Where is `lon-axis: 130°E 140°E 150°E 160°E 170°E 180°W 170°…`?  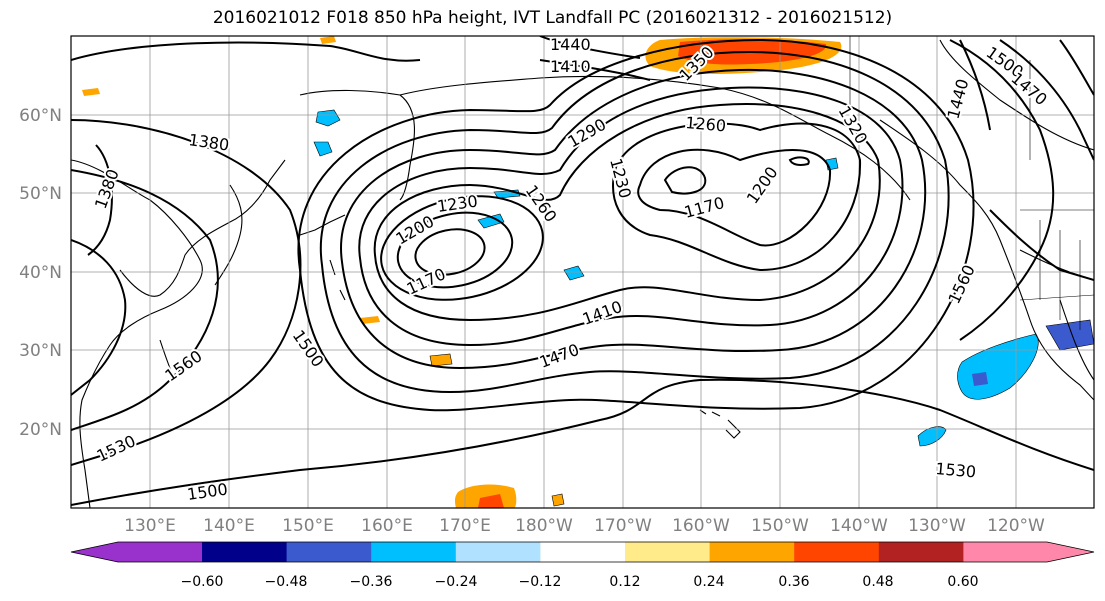
lon-axis: 130°E 140°E 150°E 160°E 170°E 180°W 170°… is located at coordinates (584, 526).